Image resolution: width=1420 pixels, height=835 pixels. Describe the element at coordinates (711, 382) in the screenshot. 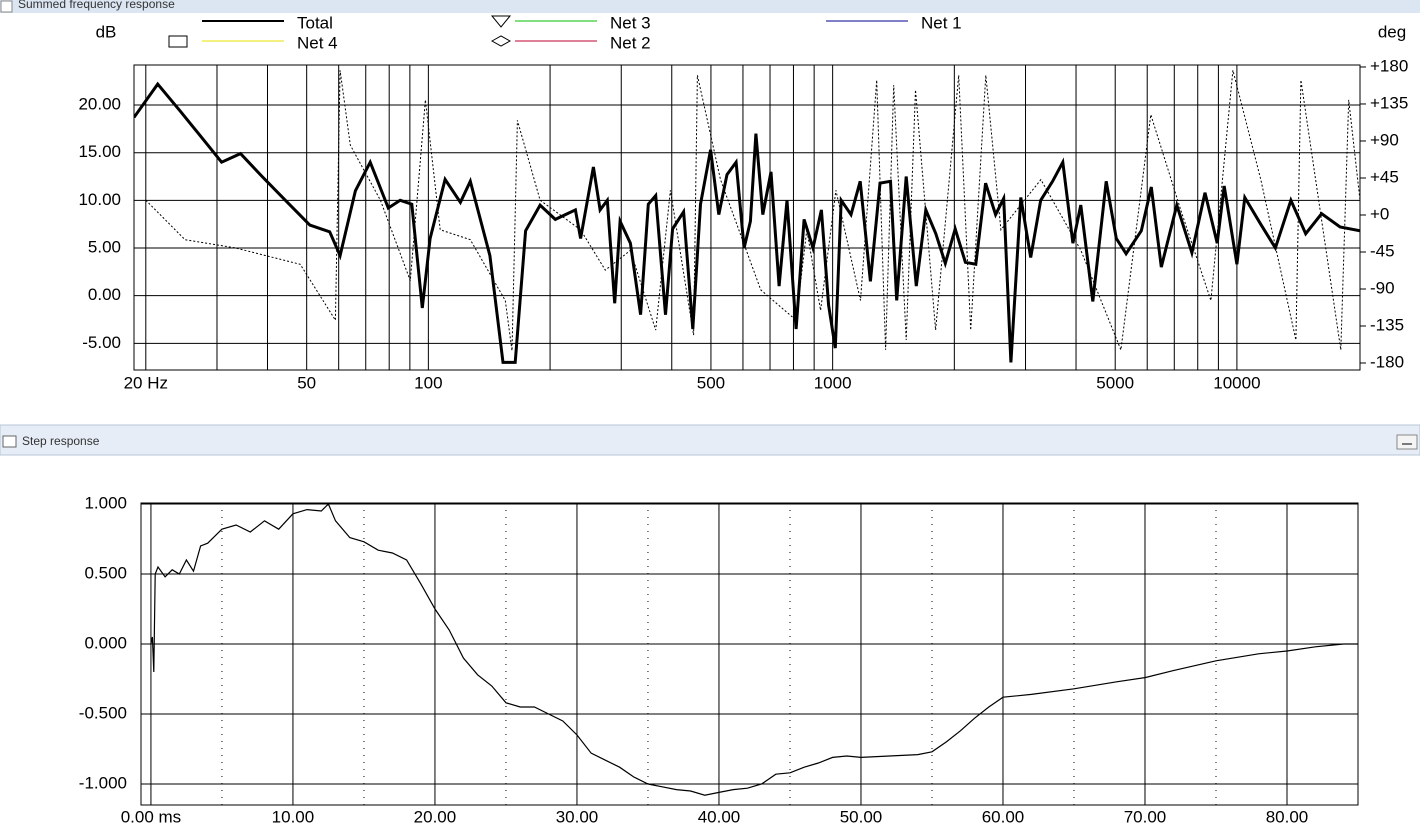

I see `x-tick-label: 500` at that location.